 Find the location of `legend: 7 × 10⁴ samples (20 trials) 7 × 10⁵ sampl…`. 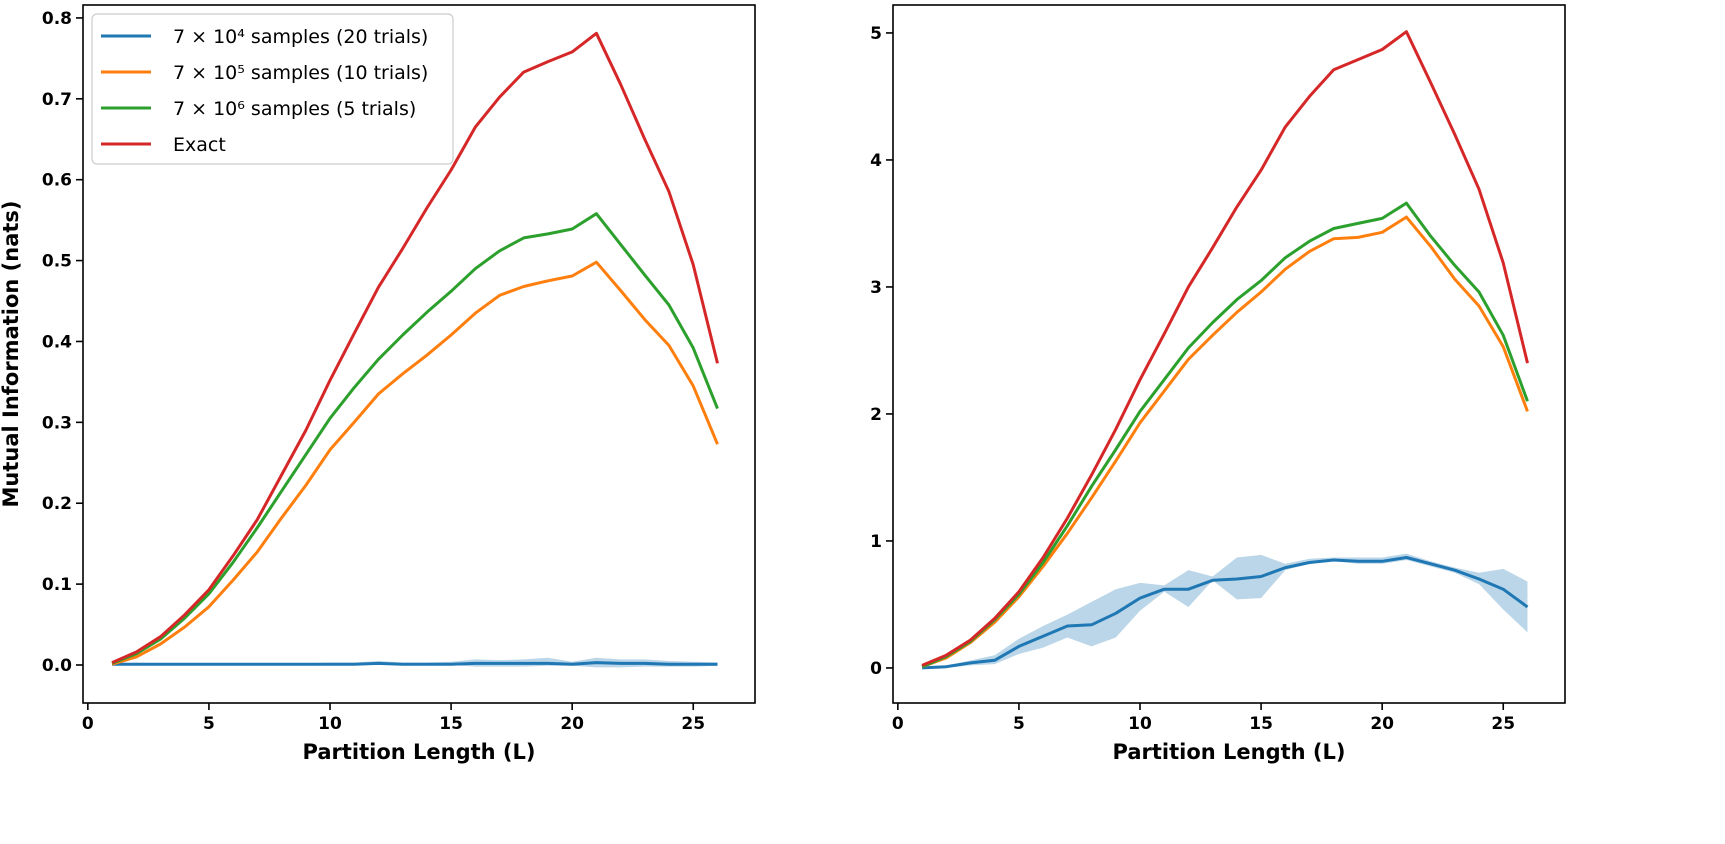

legend: 7 × 10⁴ samples (20 trials) 7 × 10⁵ sampl… is located at coordinates (272, 89).